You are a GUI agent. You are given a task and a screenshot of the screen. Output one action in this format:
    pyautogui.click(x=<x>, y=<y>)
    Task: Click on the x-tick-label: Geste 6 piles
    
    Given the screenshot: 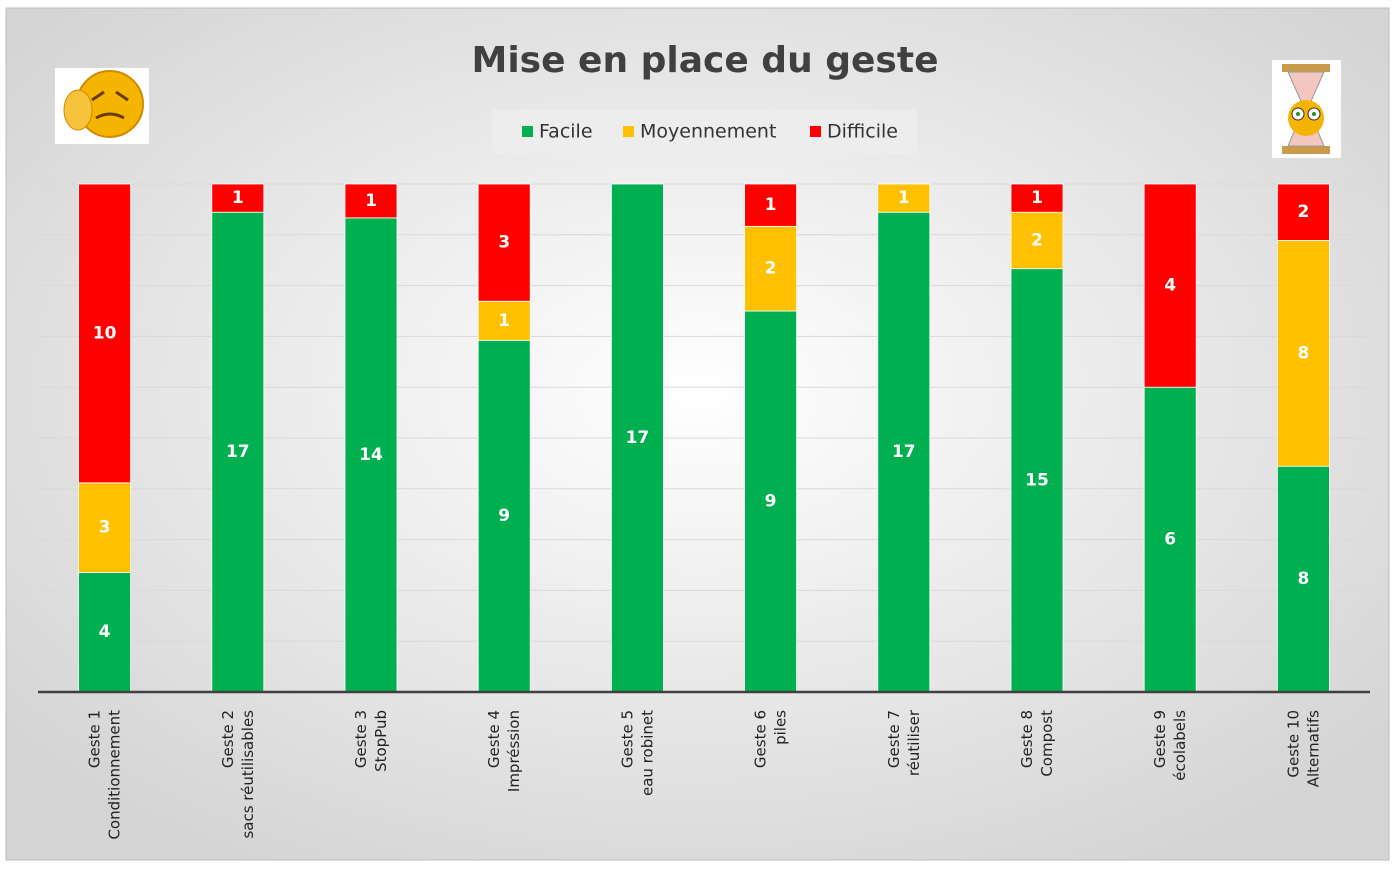 What is the action you would take?
    pyautogui.click(x=770, y=739)
    